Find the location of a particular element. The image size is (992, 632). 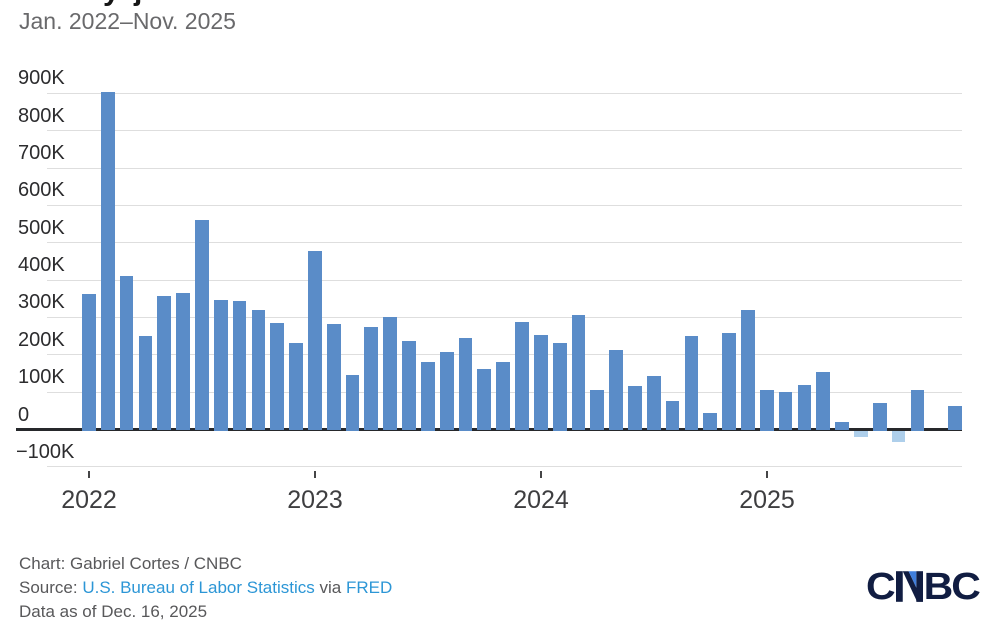

y-axis-label: 600K is located at coordinates (41, 190).